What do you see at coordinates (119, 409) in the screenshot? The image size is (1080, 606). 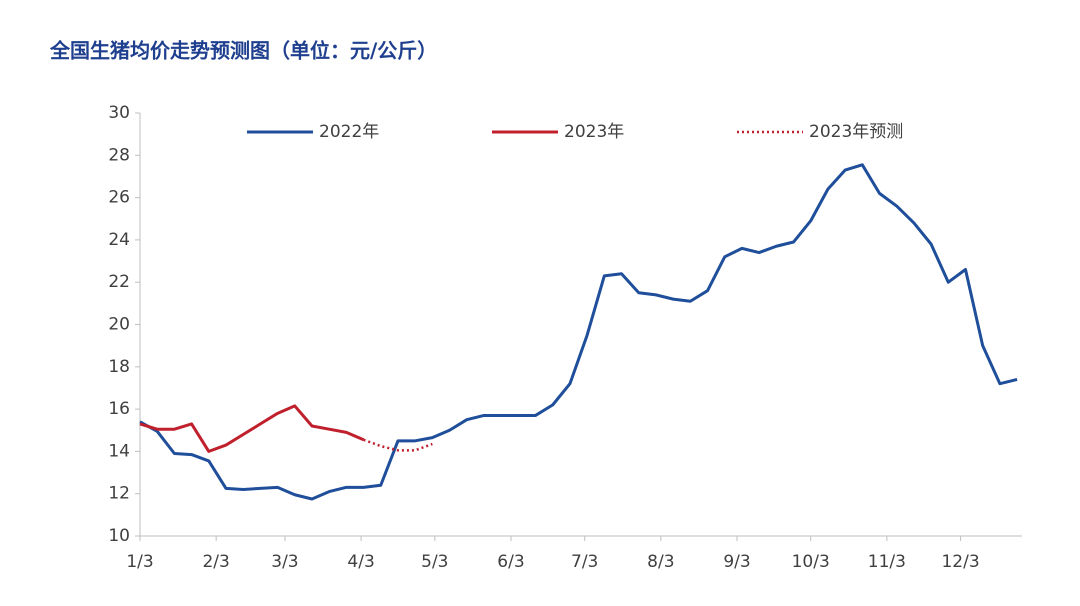 I see `y-tick-label: 16` at bounding box center [119, 409].